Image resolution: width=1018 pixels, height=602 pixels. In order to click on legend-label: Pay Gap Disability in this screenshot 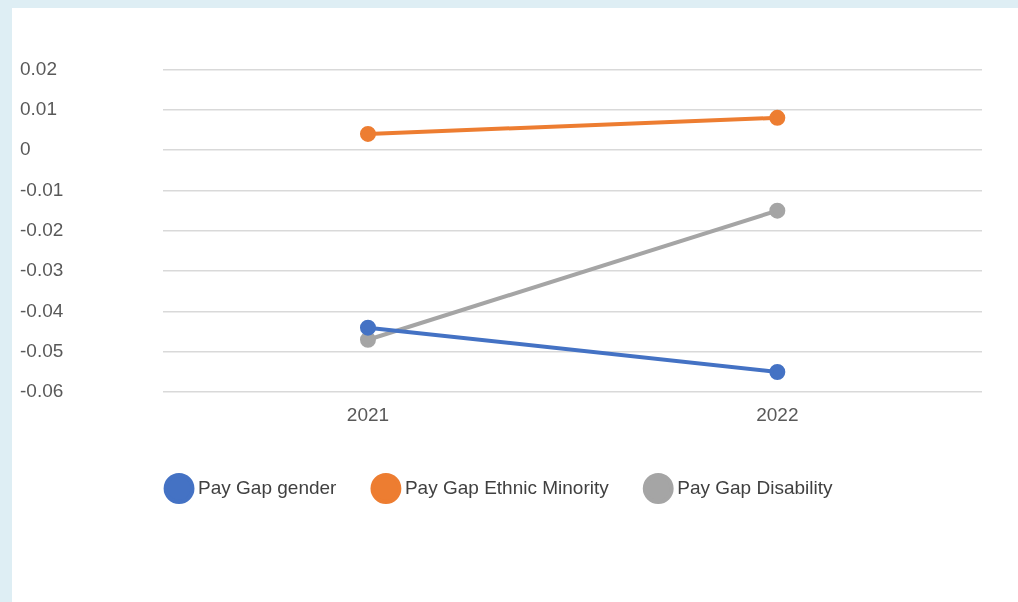, I will do `click(755, 487)`.